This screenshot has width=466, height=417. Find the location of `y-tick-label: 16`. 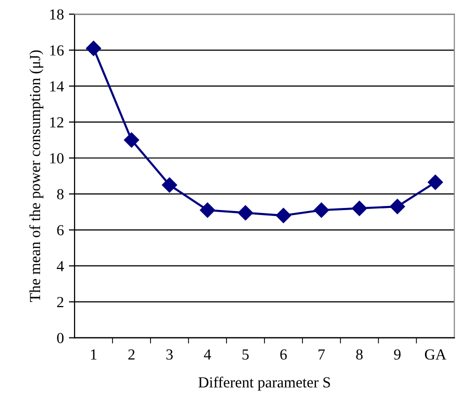

y-tick-label: 16 is located at coordinates (57, 50).